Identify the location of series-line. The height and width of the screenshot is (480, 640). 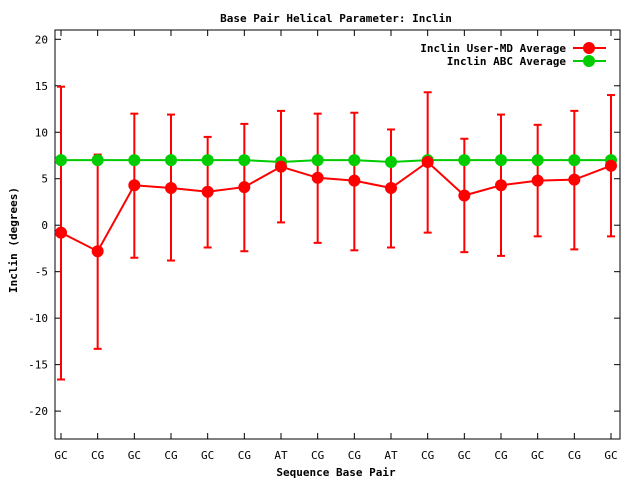
(336, 161).